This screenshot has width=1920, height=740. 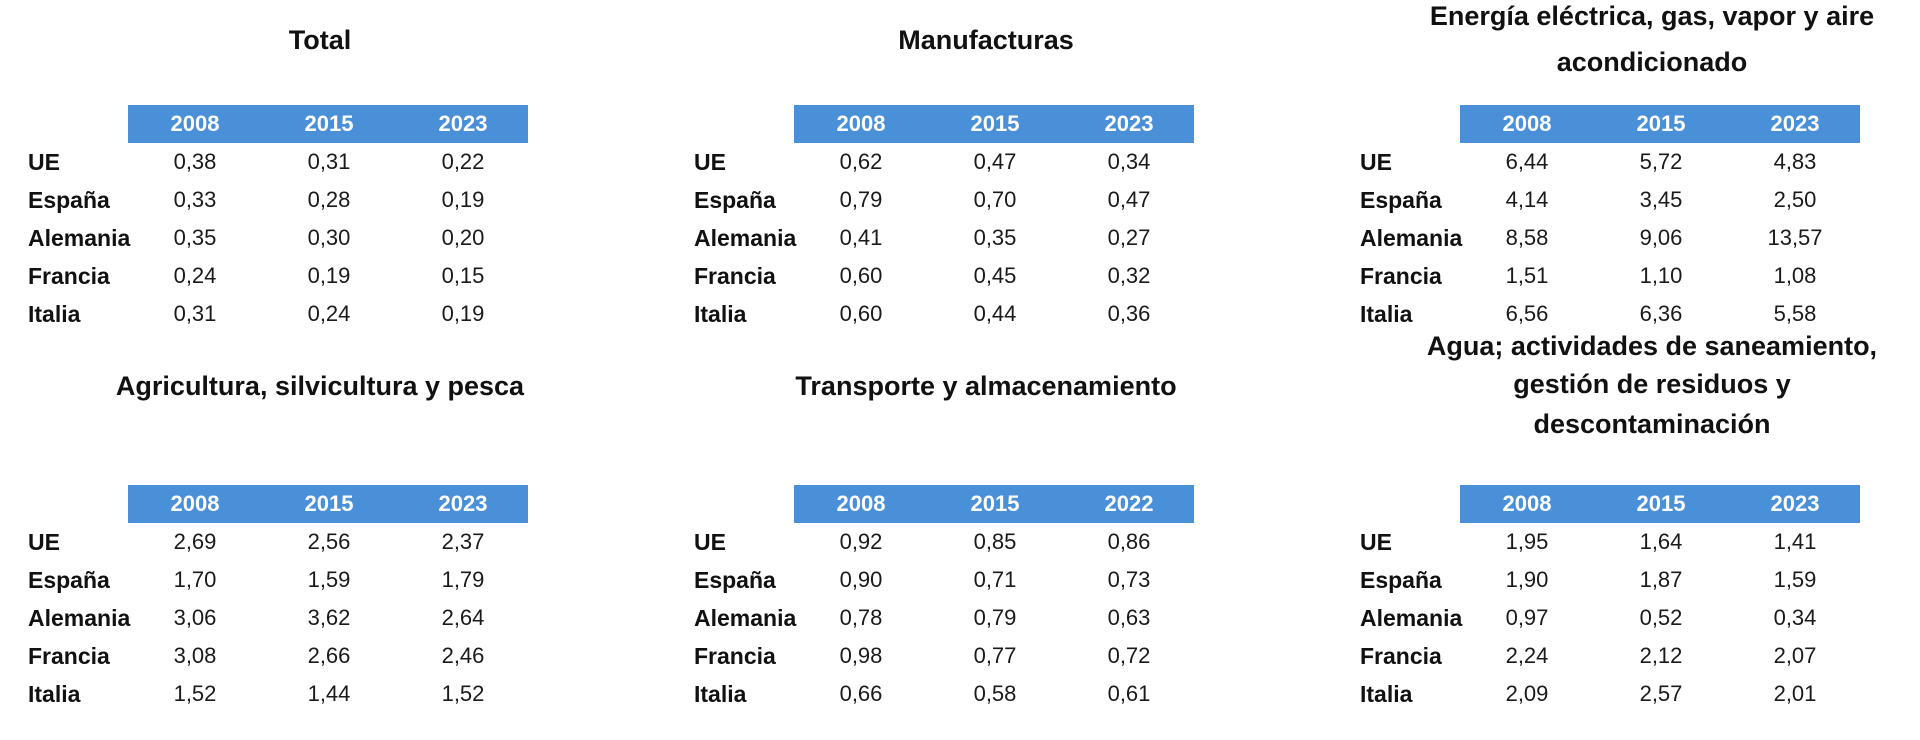 What do you see at coordinates (1795, 617) in the screenshot?
I see `table-cell: 0,34` at bounding box center [1795, 617].